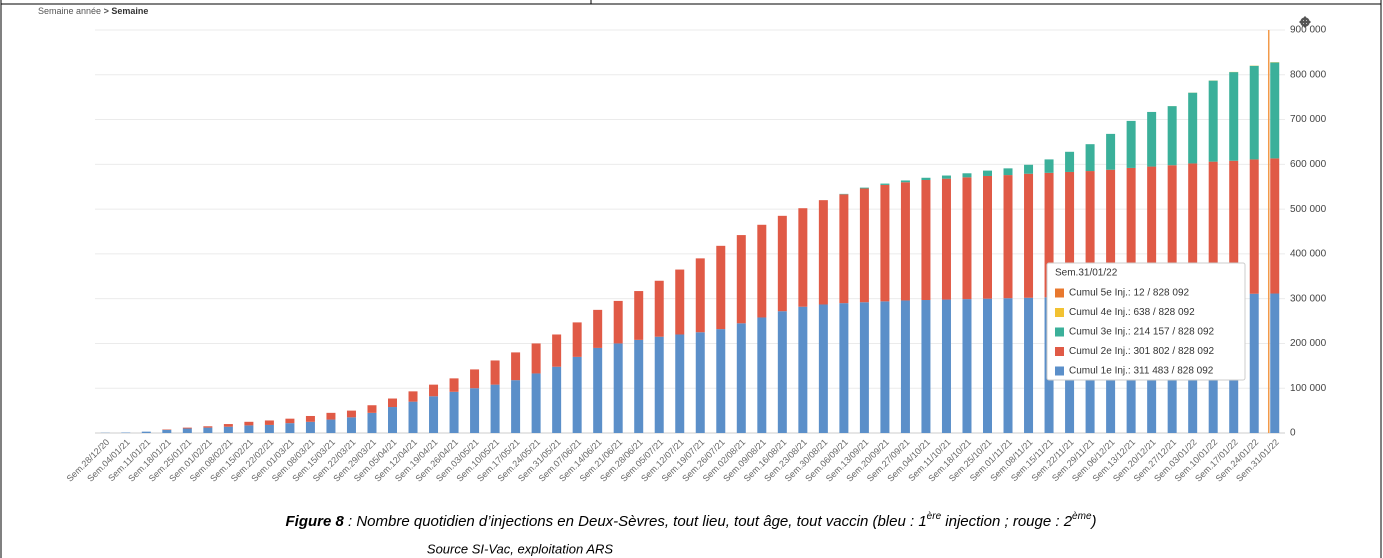 This screenshot has height=558, width=1383. What do you see at coordinates (1142, 351) in the screenshot?
I see `tooltip-item: Cumul 2e Inj.: 301 802 / 828 092` at bounding box center [1142, 351].